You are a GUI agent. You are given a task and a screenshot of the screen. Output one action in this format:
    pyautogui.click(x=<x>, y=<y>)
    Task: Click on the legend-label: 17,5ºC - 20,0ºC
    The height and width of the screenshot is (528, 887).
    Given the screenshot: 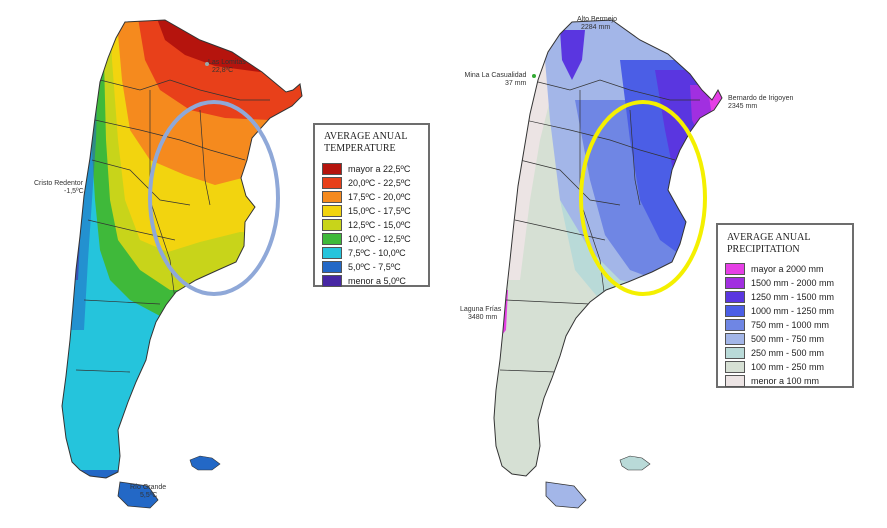 What is the action you would take?
    pyautogui.click(x=379, y=196)
    